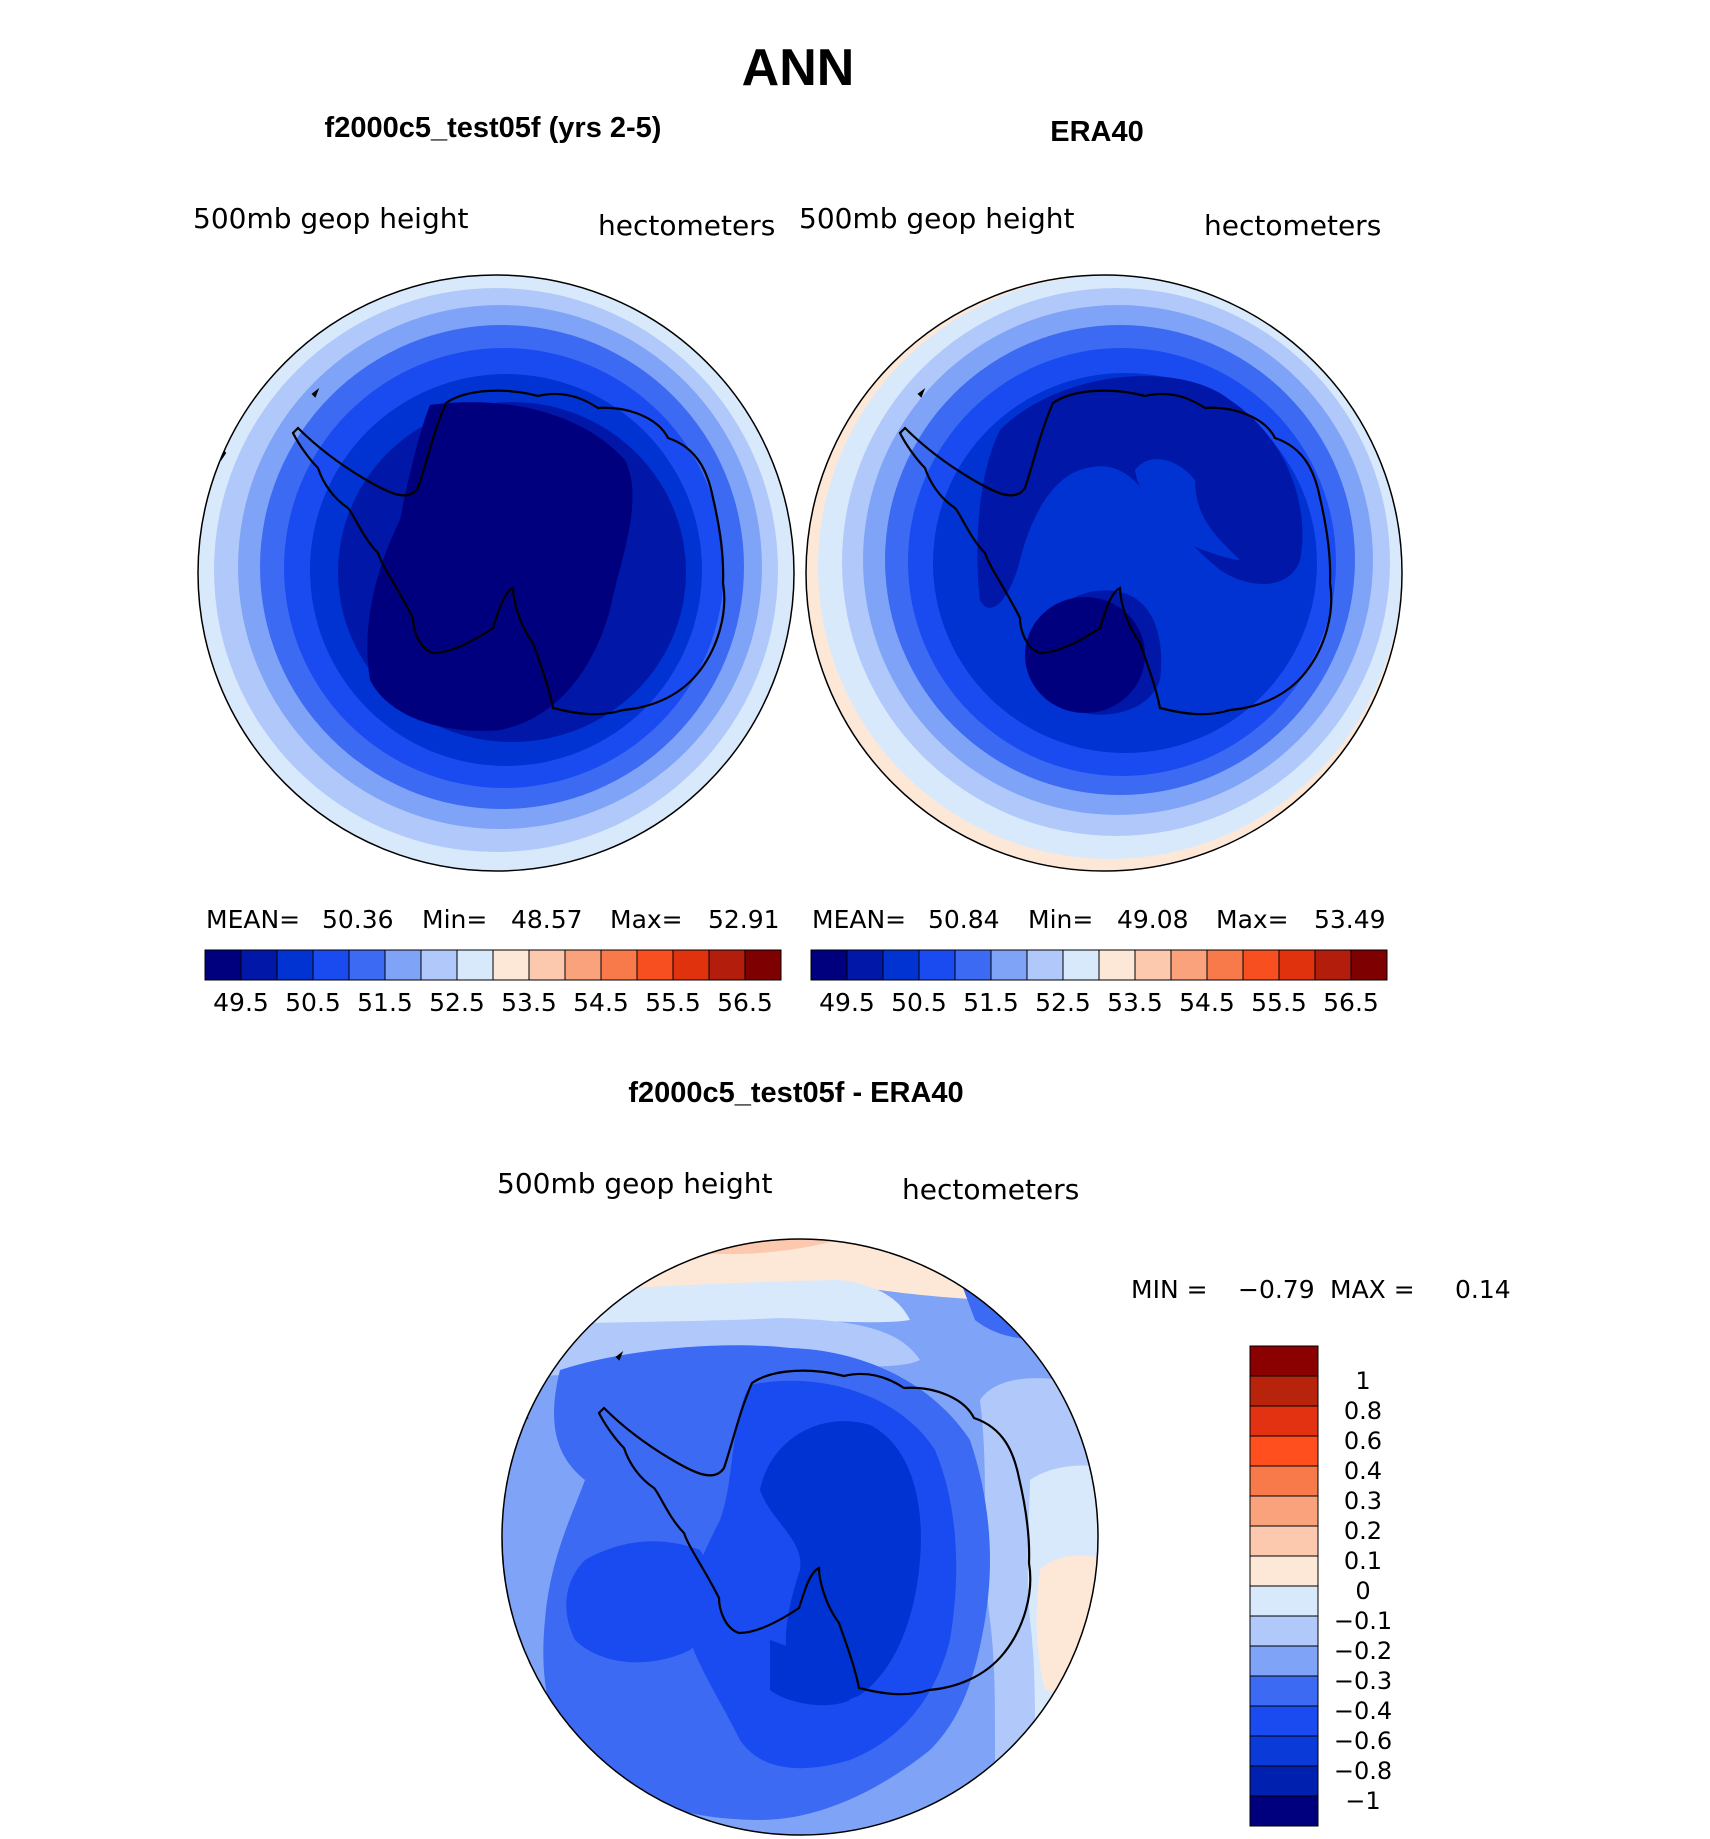 The height and width of the screenshot is (1839, 1710). Describe the element at coordinates (990, 1189) in the screenshot. I see `panel-diff-units-label: hectometers` at that location.